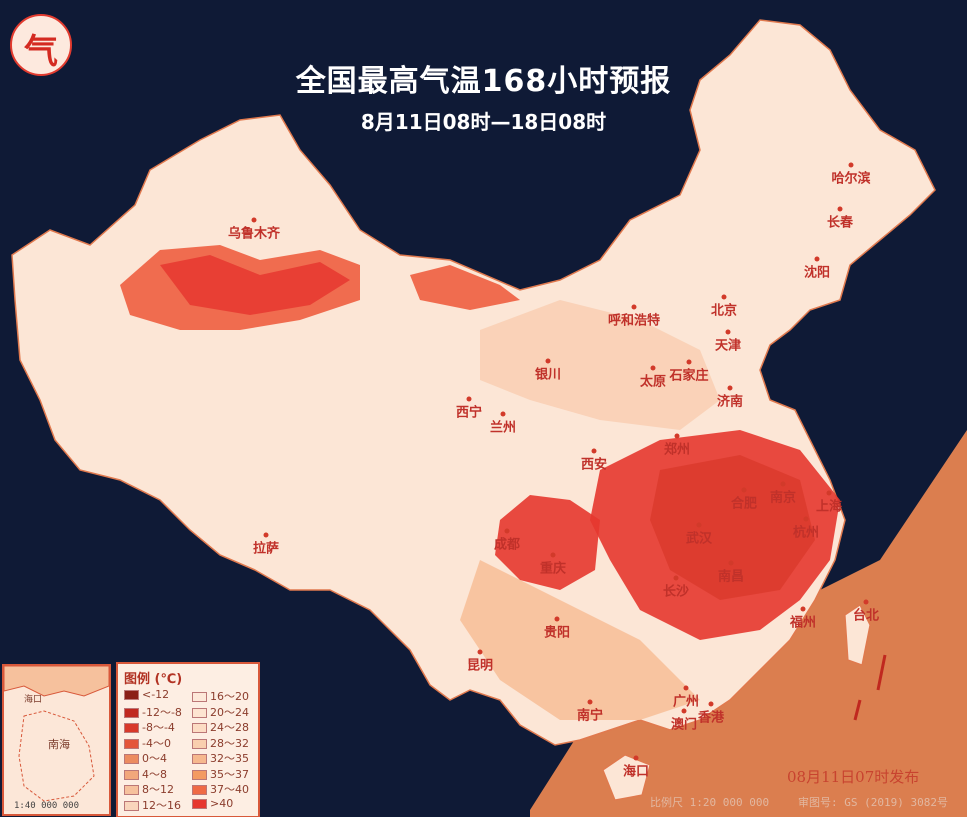 This screenshot has height=817, width=967. Describe the element at coordinates (689, 376) in the screenshot. I see `city-label: 石家庄` at that location.